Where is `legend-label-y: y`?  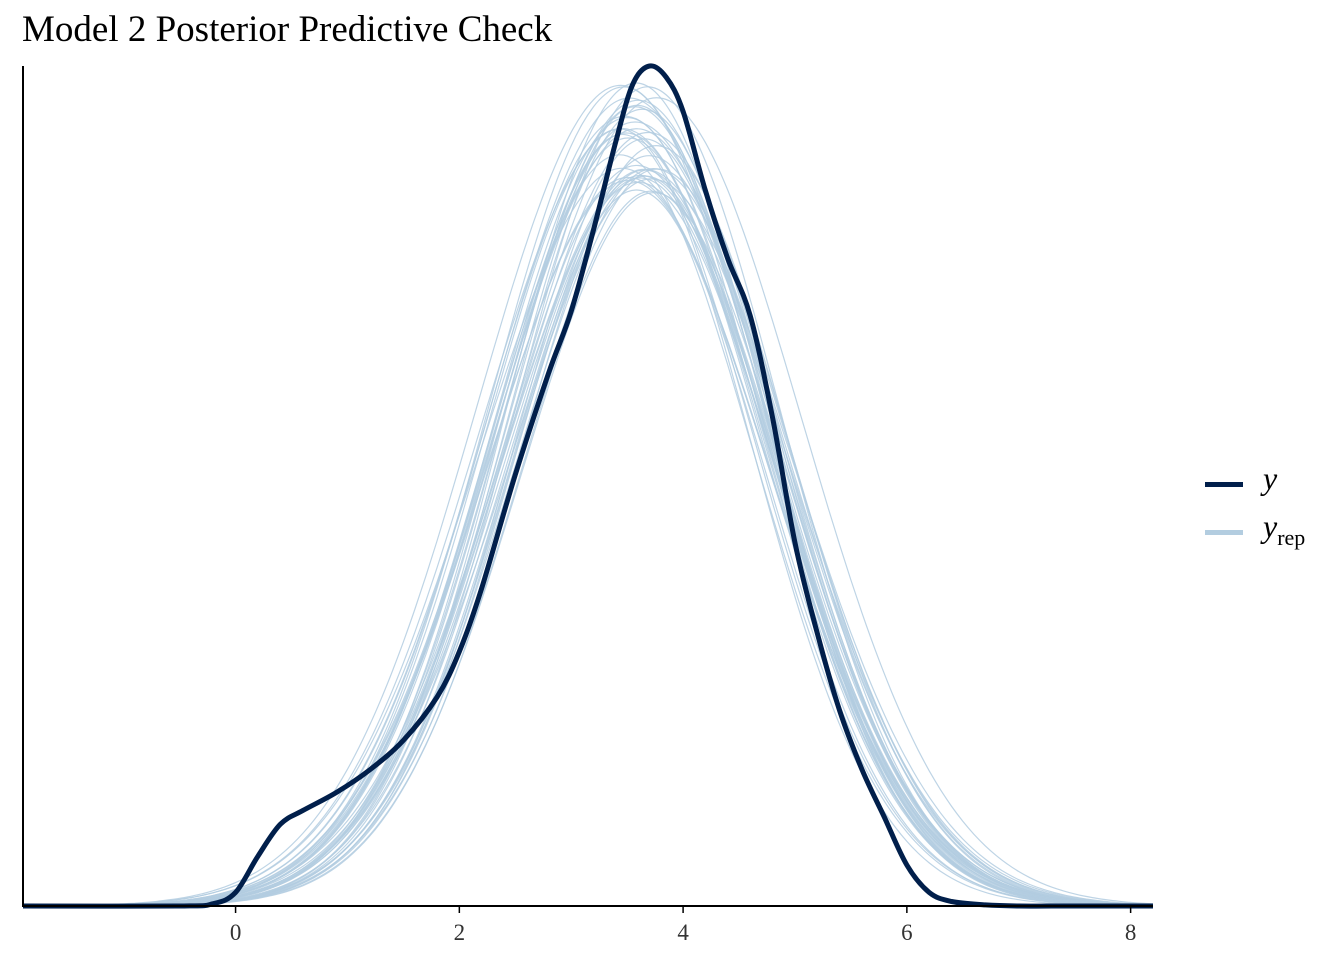
legend-label-y: y is located at coordinates (1270, 478).